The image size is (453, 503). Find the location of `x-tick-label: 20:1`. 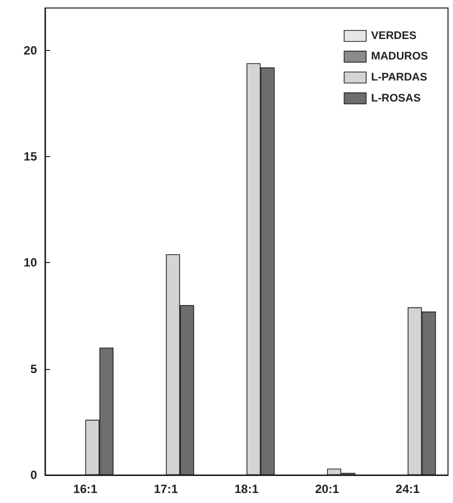

x-tick-label: 20:1 is located at coordinates (327, 489).